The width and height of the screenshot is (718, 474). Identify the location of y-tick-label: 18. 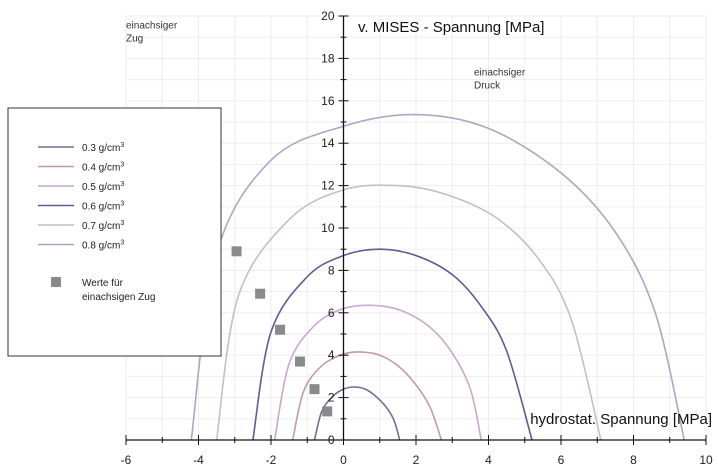
(328, 58).